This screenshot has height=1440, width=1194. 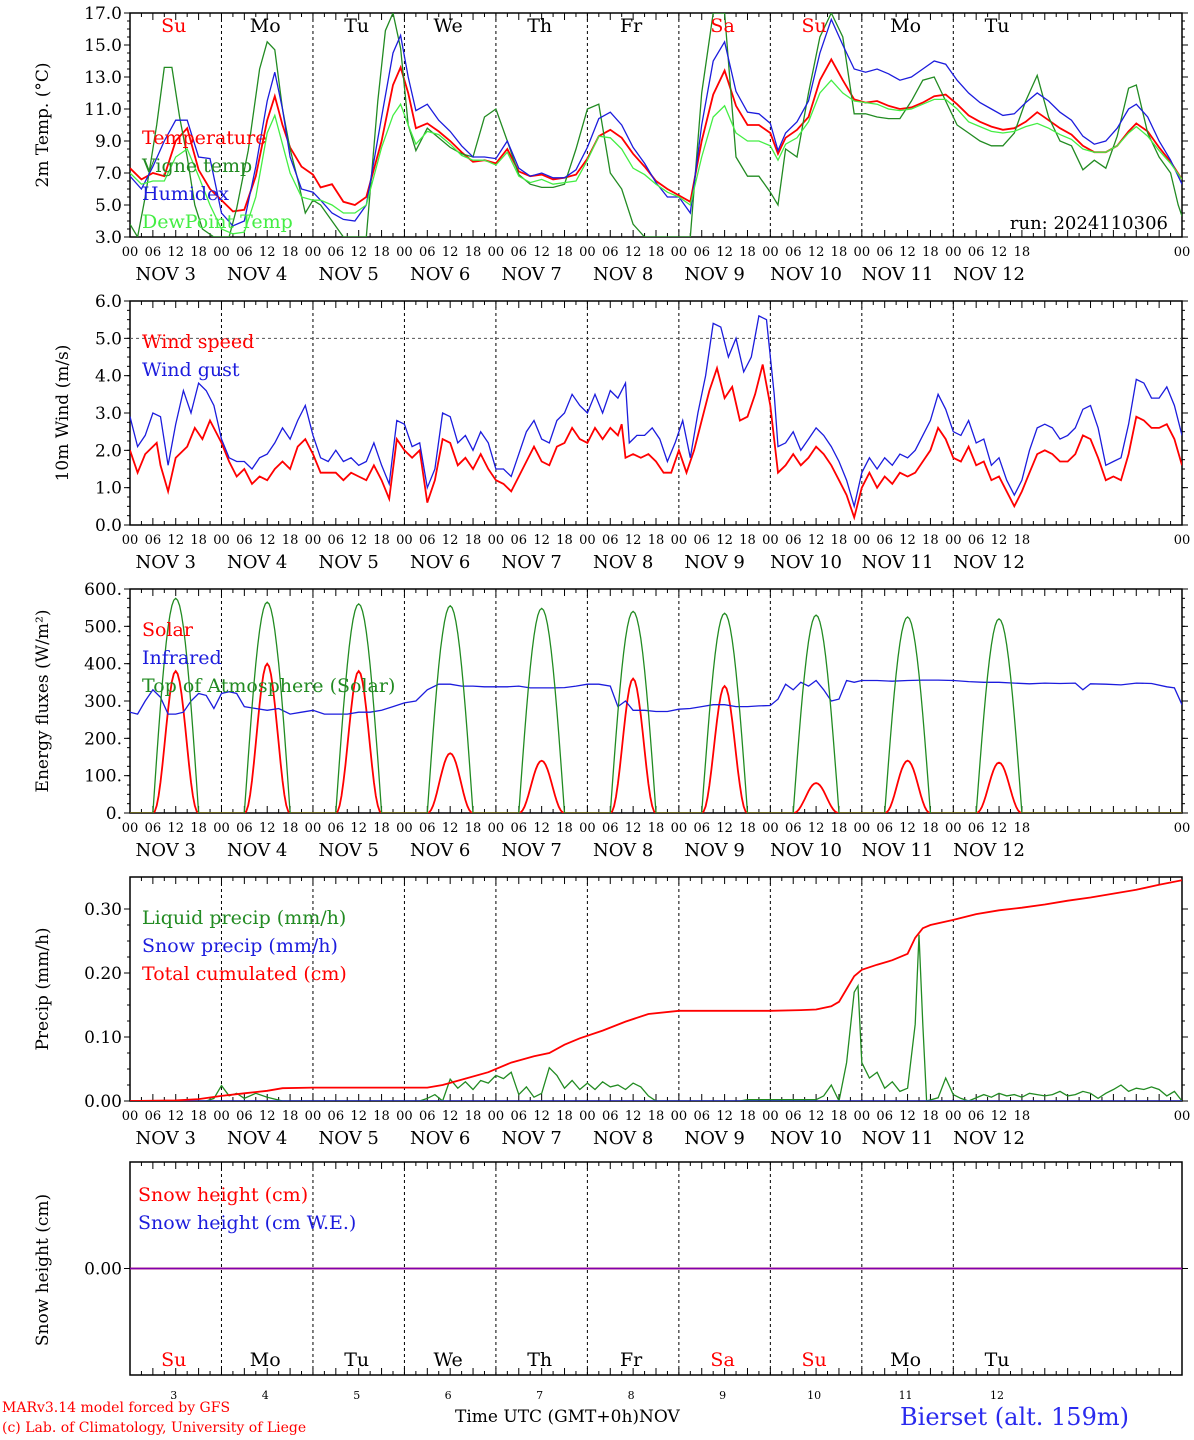 What do you see at coordinates (244, 918) in the screenshot?
I see `legend-entry: Liquid precip (mm/h)` at bounding box center [244, 918].